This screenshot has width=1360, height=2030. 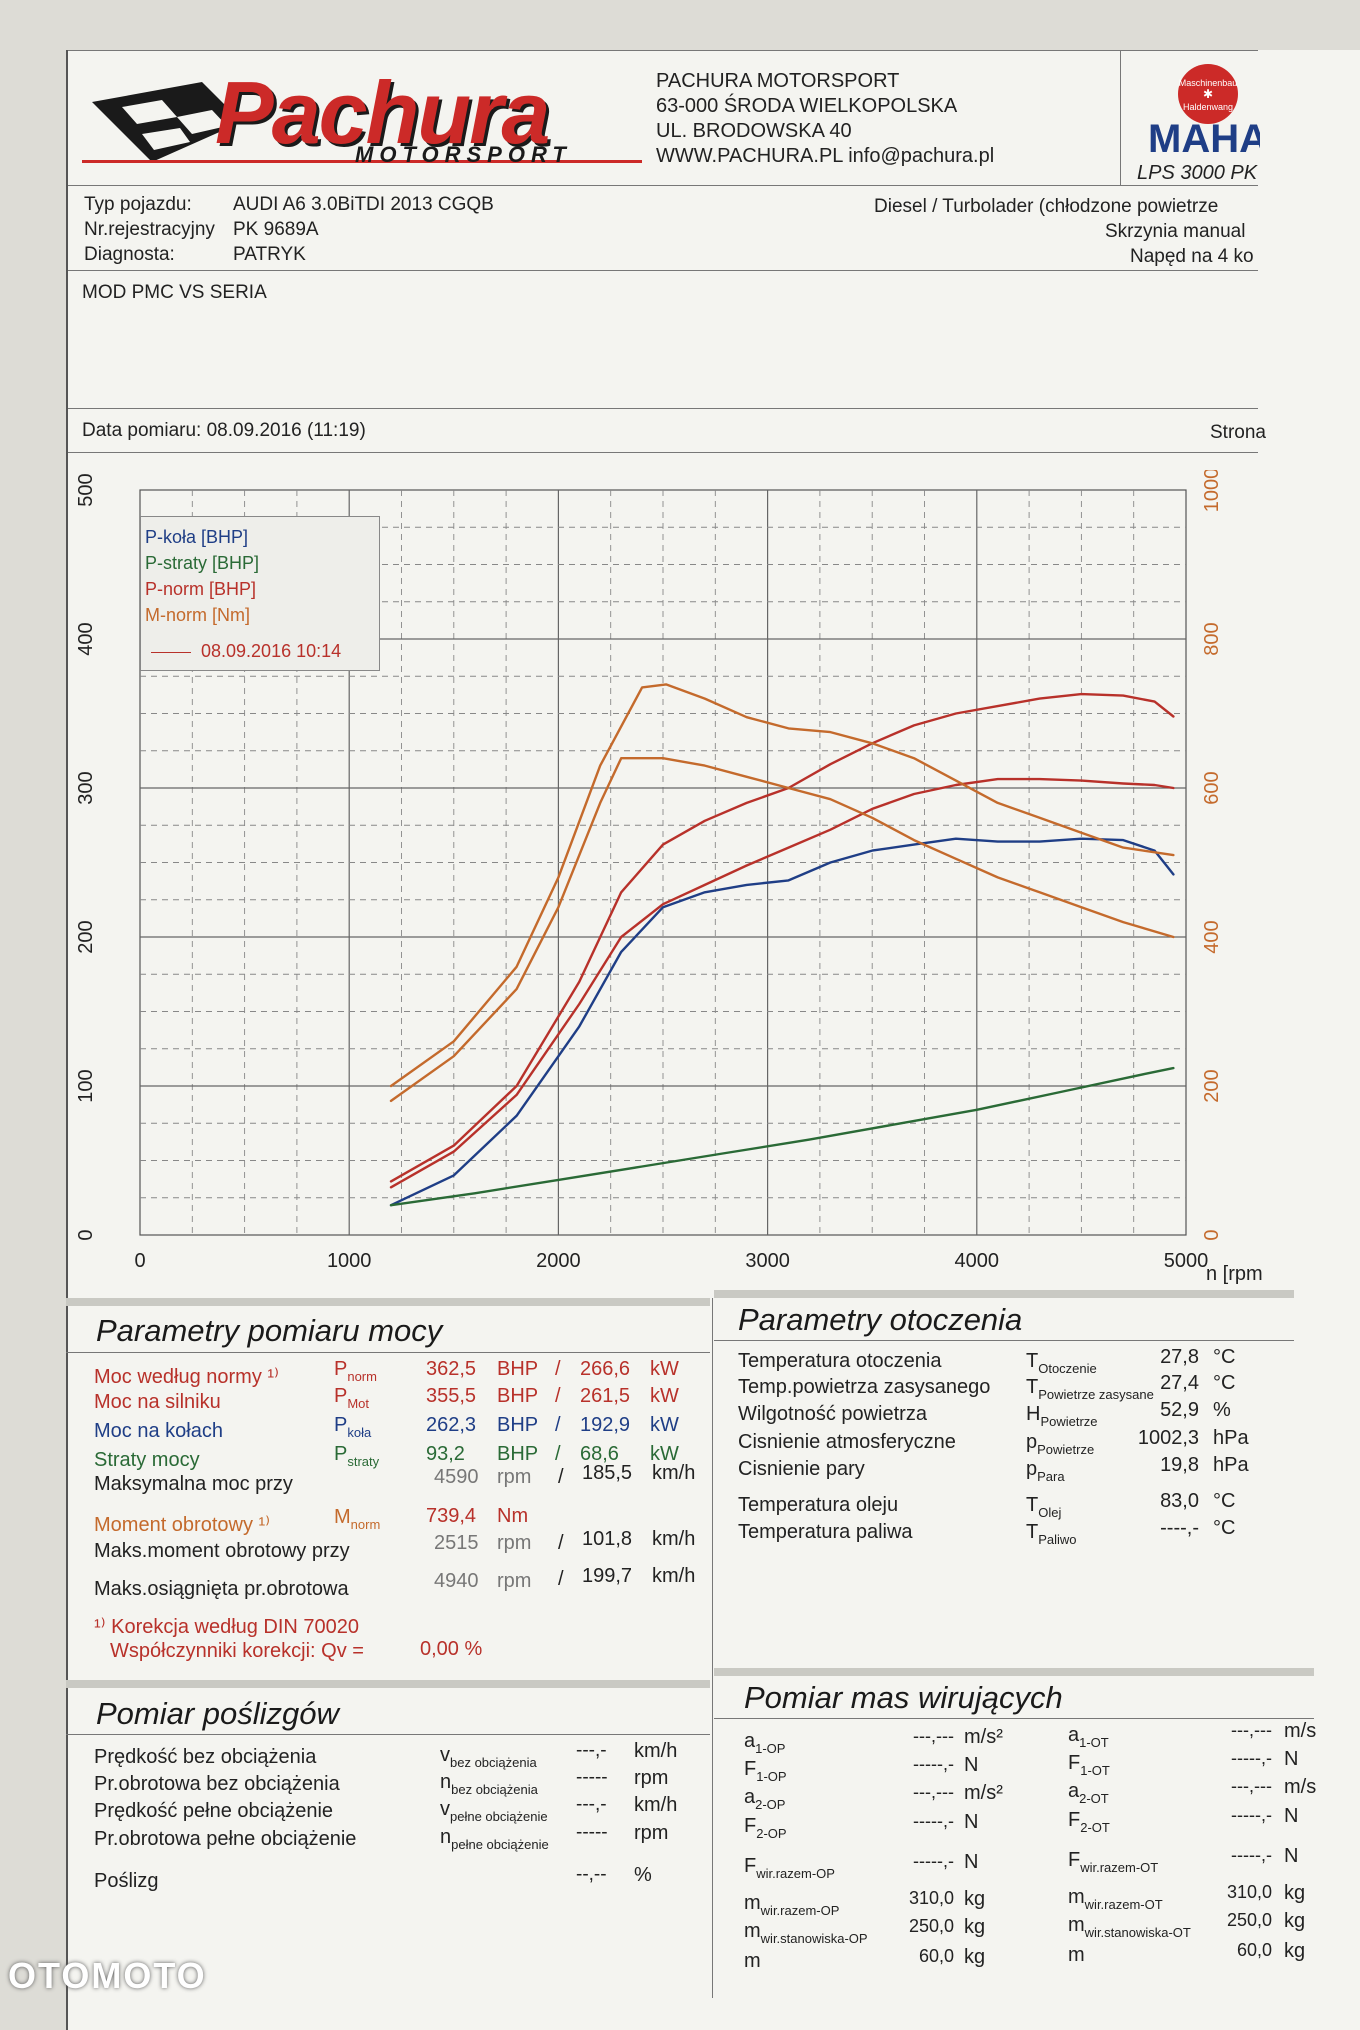 What do you see at coordinates (1179, 1410) in the screenshot?
I see `ambient-row-value: 52,9` at bounding box center [1179, 1410].